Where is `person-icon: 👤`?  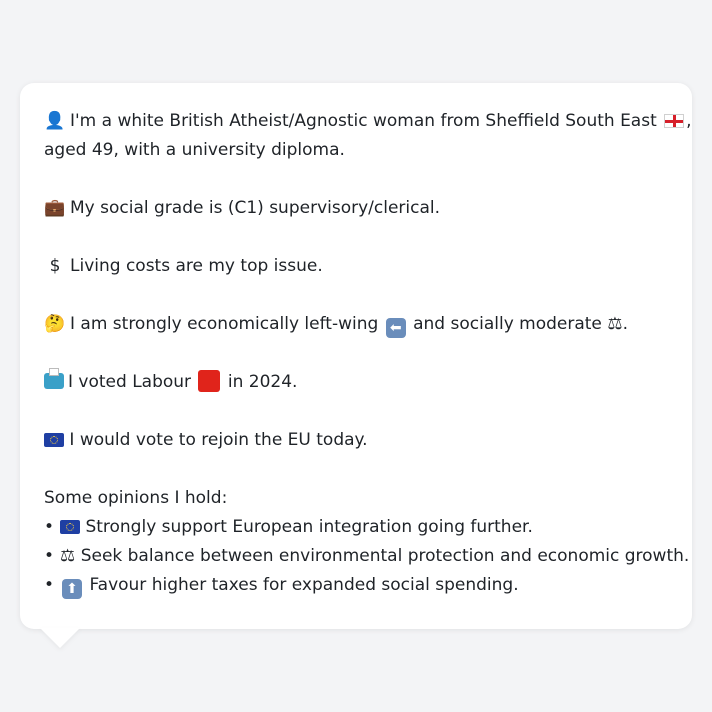 person-icon: 👤 is located at coordinates (55, 121).